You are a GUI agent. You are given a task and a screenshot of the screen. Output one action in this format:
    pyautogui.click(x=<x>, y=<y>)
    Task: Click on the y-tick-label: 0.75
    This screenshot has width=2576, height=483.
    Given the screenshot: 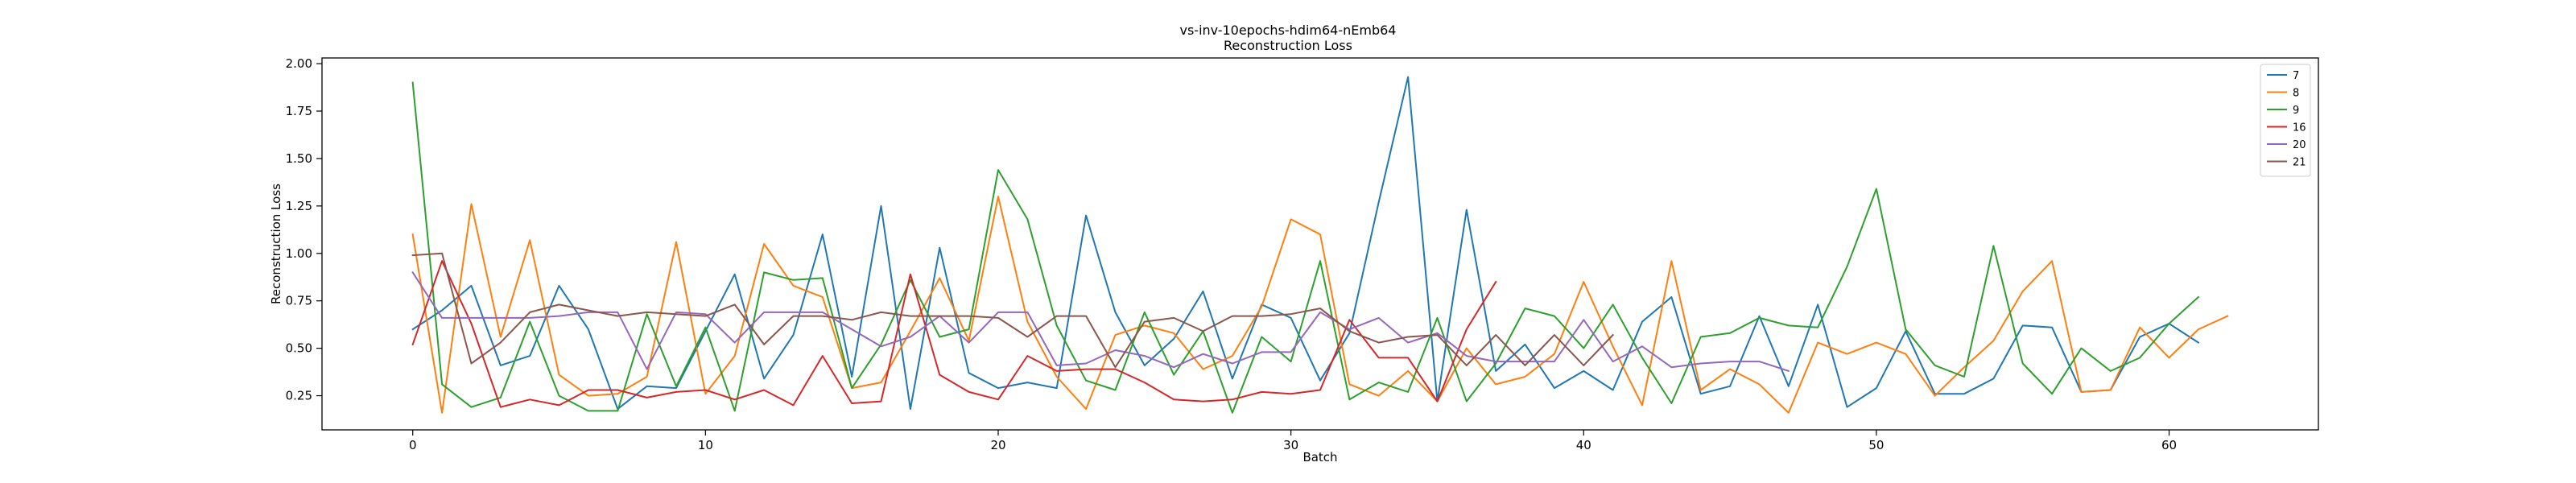 What is the action you would take?
    pyautogui.click(x=299, y=301)
    